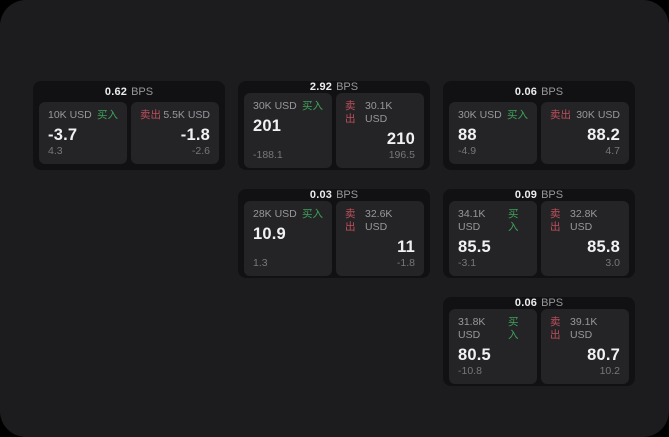 This screenshot has width=669, height=437. Describe the element at coordinates (470, 371) in the screenshot. I see `buy-sub-value: -10.8` at that location.